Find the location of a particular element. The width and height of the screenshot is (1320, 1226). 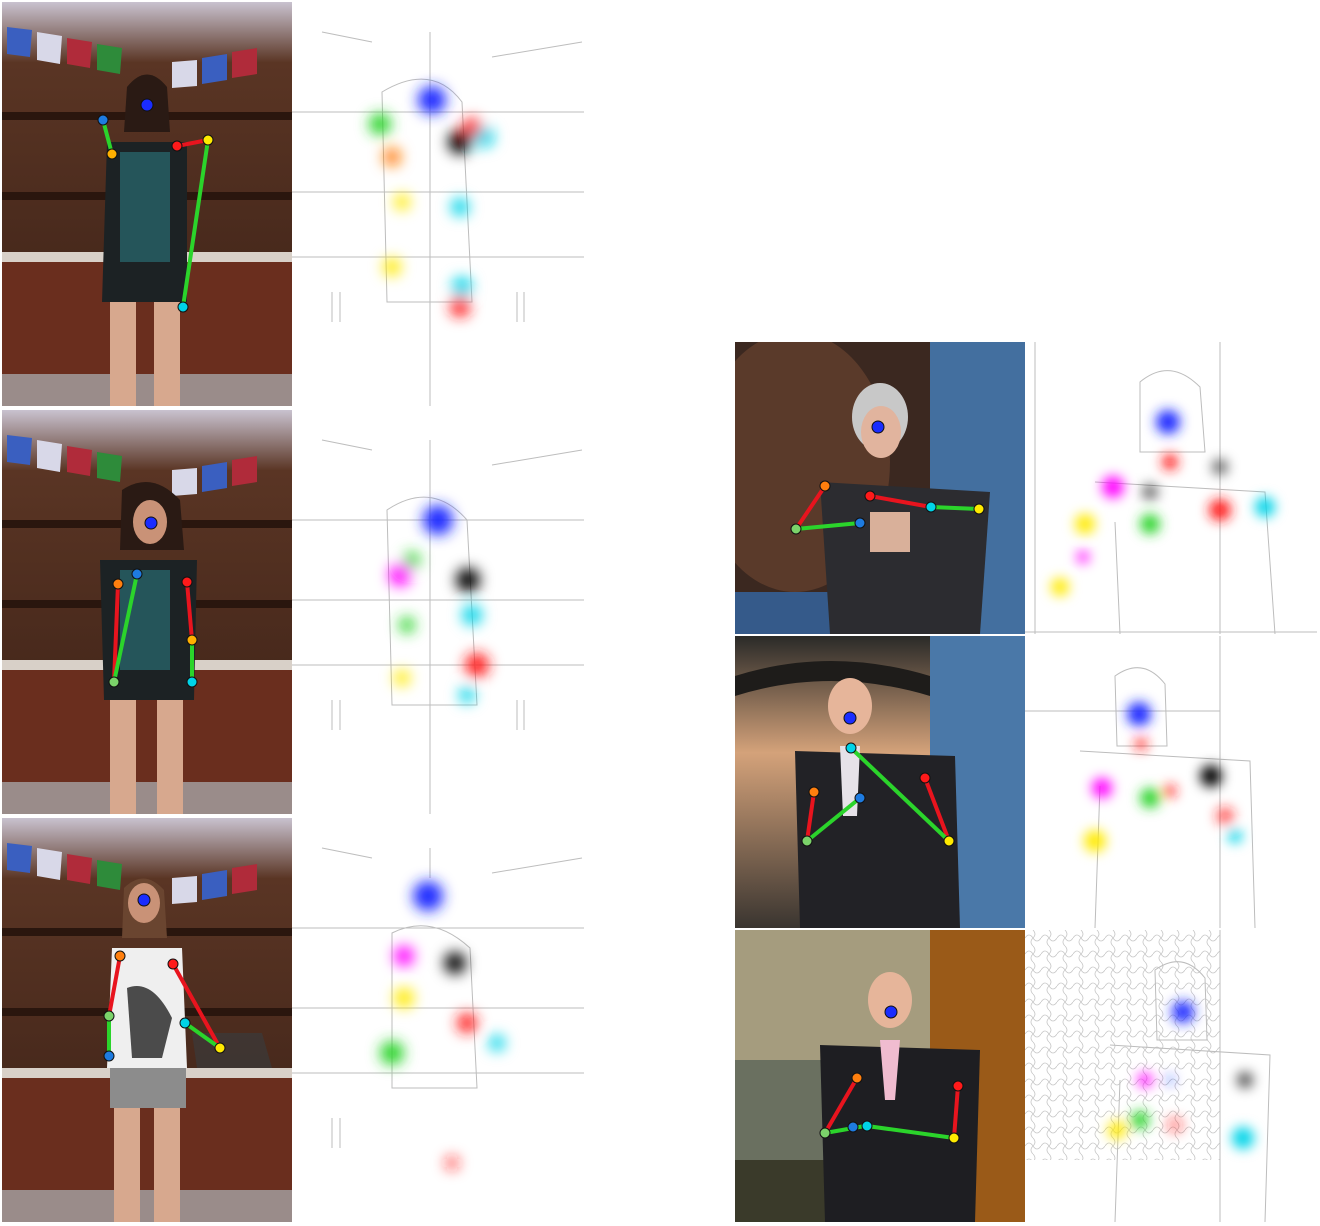

heatmap-left-3-scene is located at coordinates (438, 1008).